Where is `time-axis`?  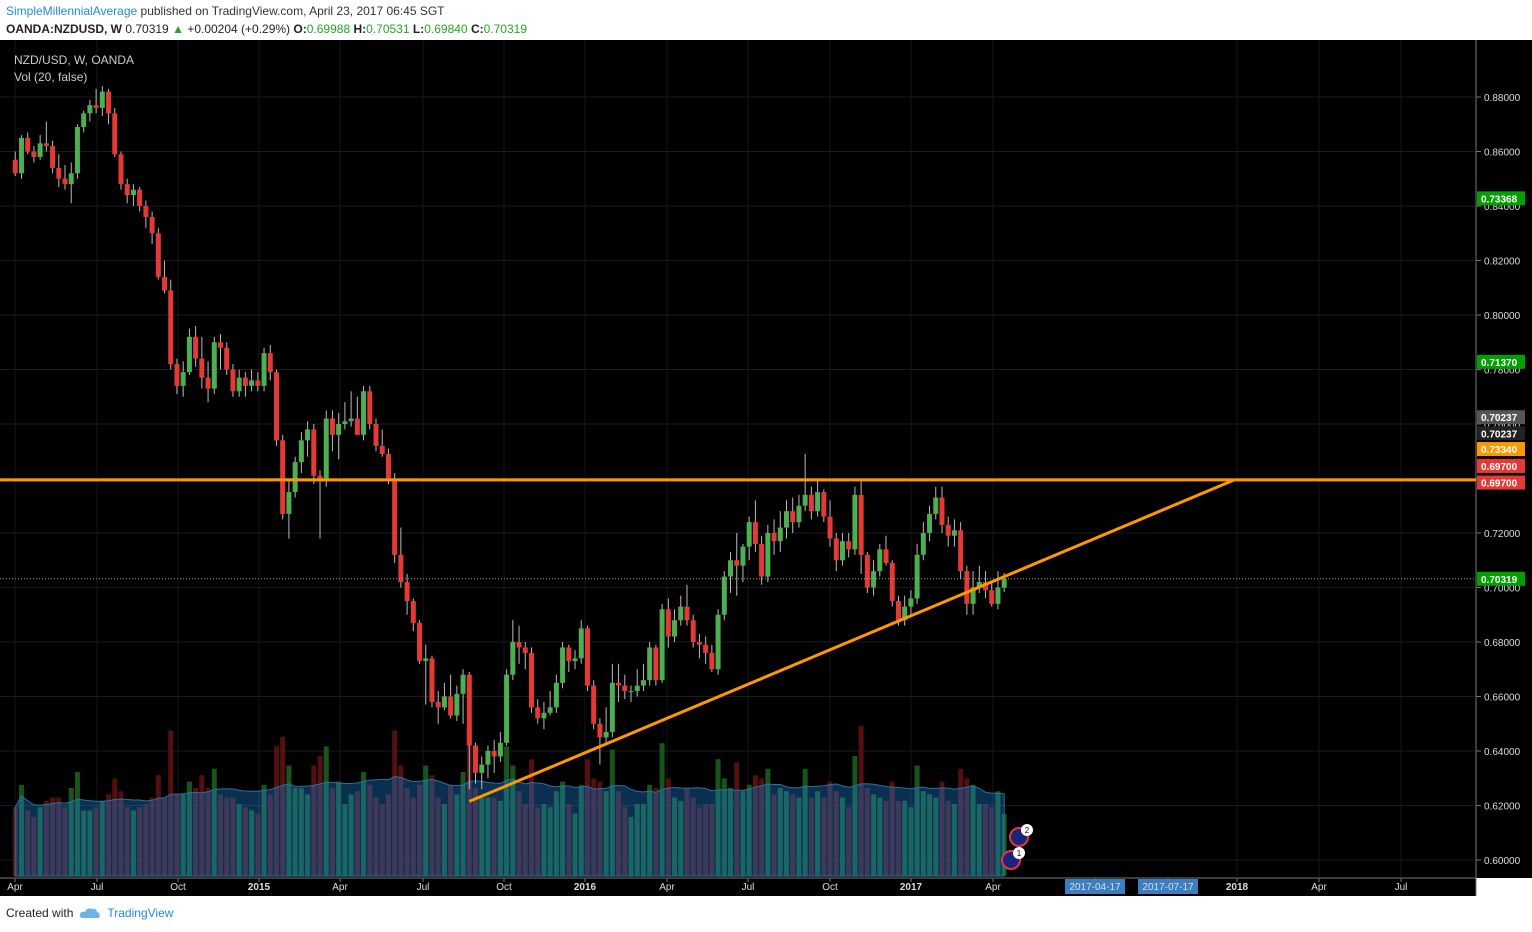
time-axis is located at coordinates (738, 887).